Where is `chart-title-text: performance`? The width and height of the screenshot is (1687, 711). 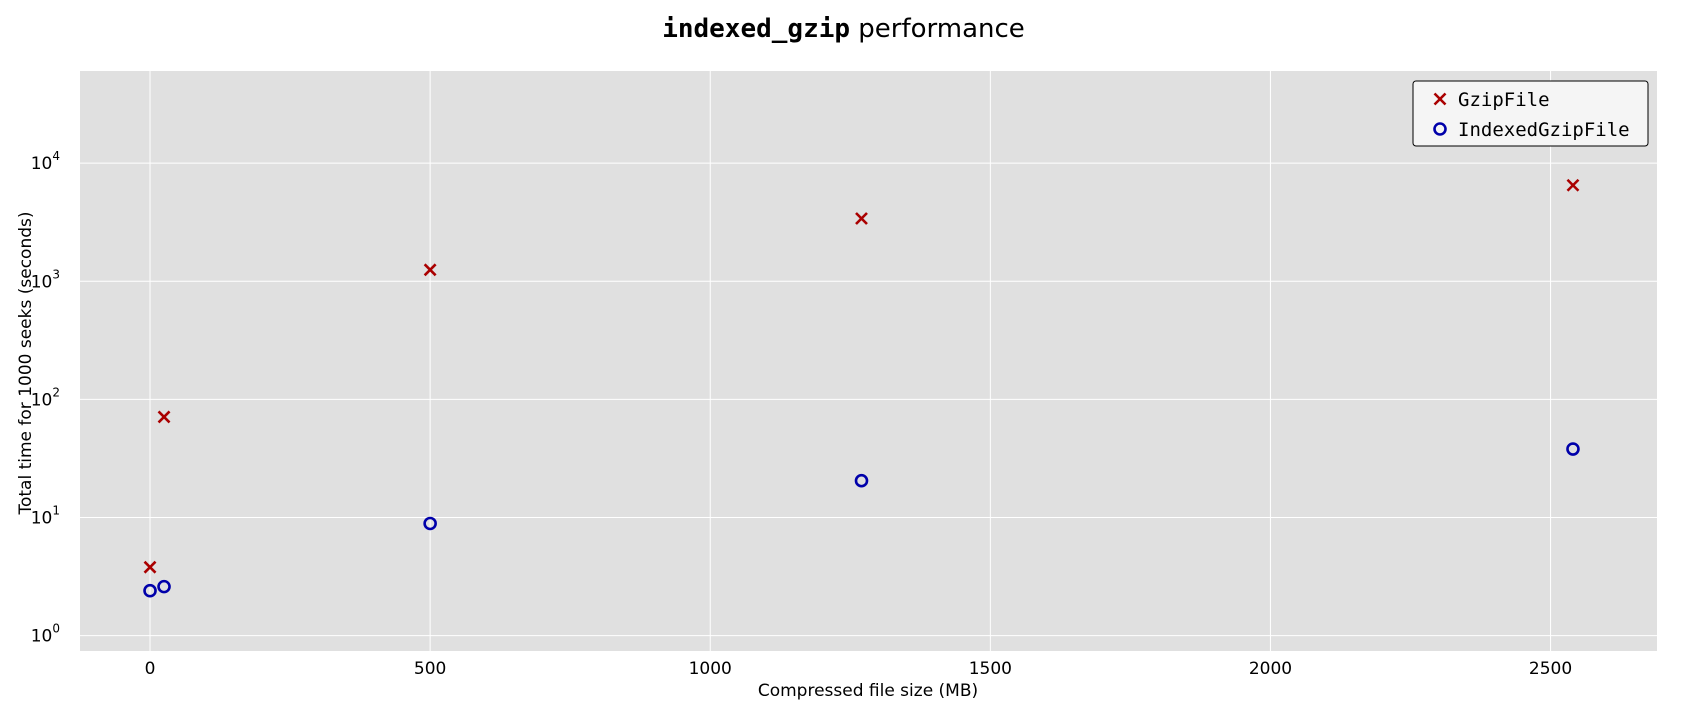 chart-title-text: performance is located at coordinates (937, 29).